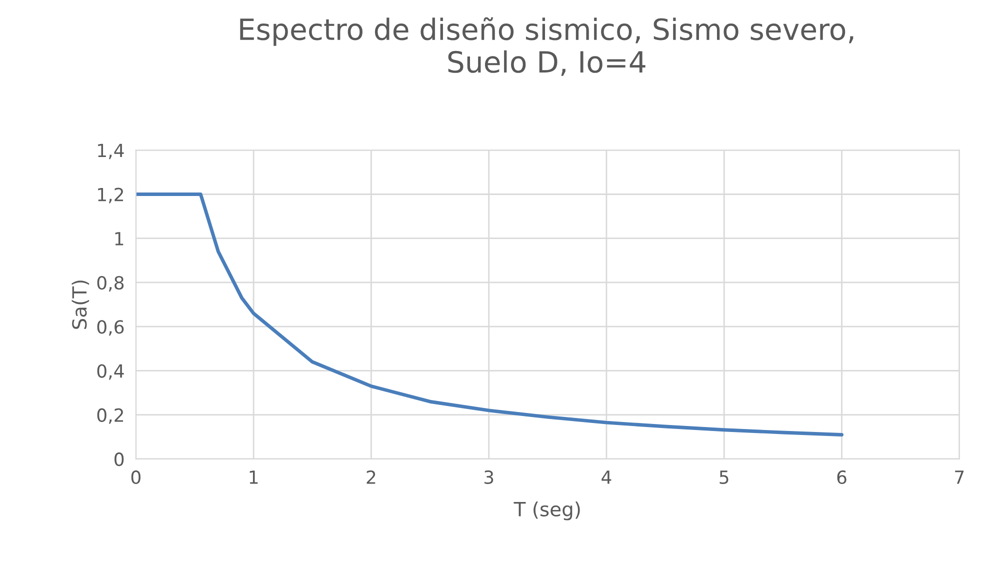 The width and height of the screenshot is (985, 573). Describe the element at coordinates (81, 304) in the screenshot. I see `y-axis-title: Sa(T)` at that location.